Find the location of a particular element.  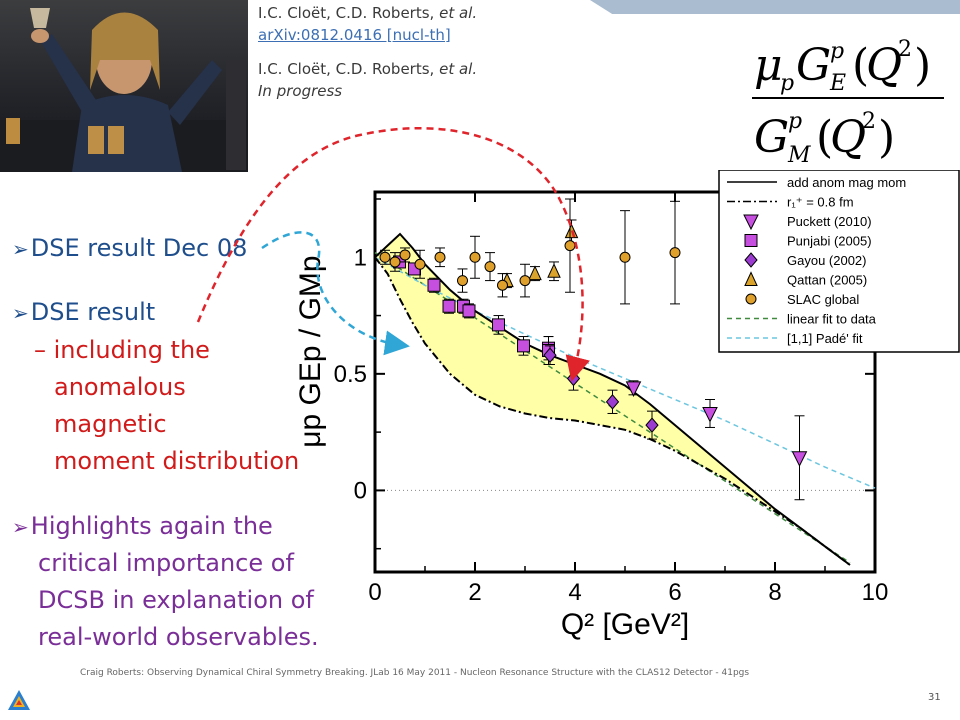

bullet-highlights-line-2: critical importance of is located at coordinates (166, 563).